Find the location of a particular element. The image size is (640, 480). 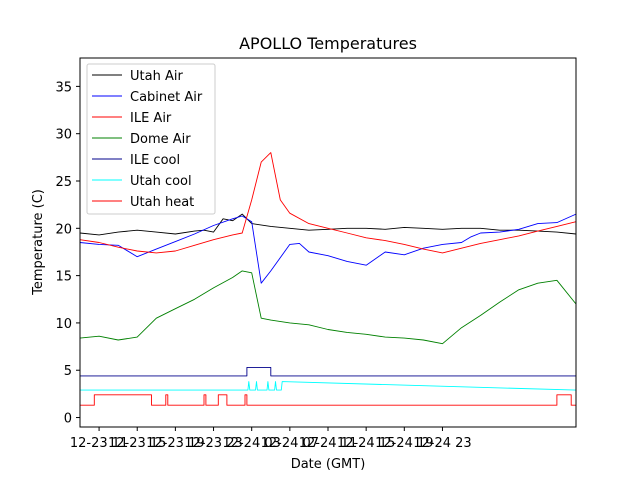

y-tick-label: 10 is located at coordinates (63, 324).